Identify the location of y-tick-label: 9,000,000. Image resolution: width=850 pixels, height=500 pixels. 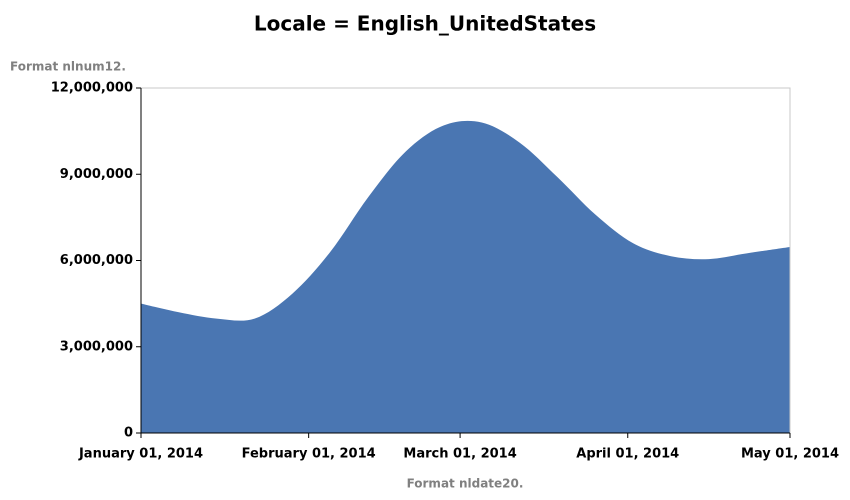
(96, 174).